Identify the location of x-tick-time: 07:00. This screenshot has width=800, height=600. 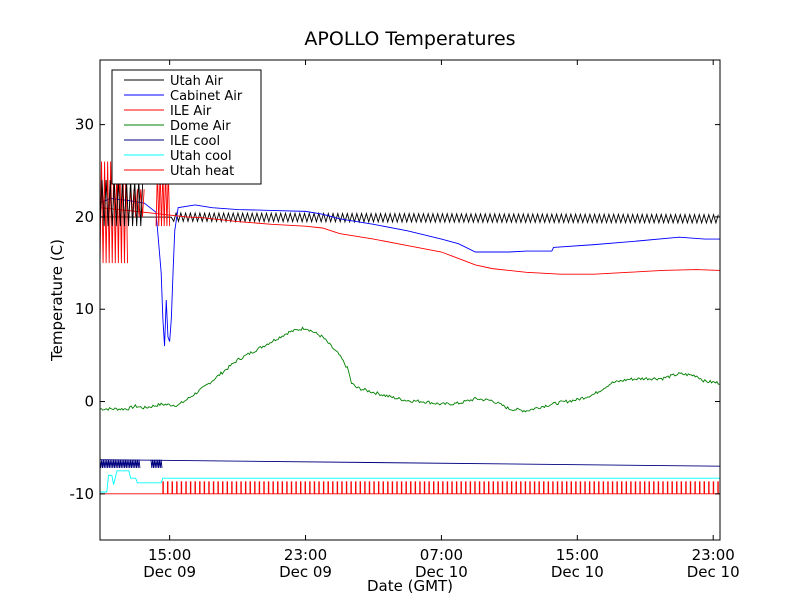
(441, 555).